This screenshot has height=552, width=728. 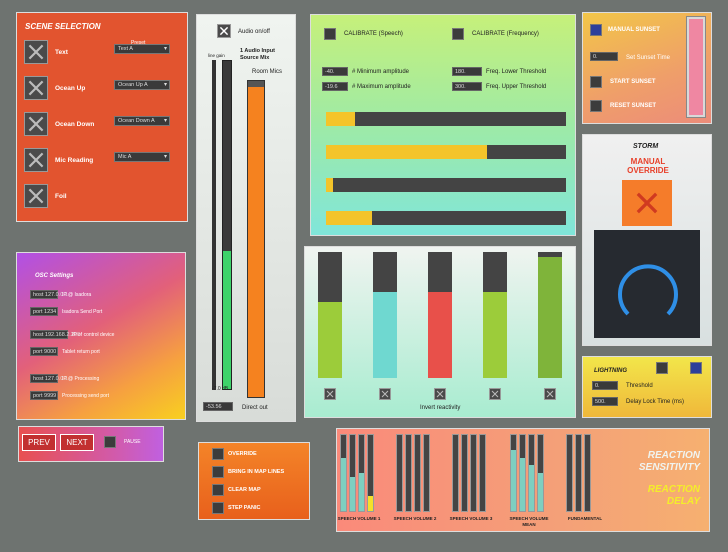 I want to click on room-mics-label: Room Mics, so click(x=267, y=72).